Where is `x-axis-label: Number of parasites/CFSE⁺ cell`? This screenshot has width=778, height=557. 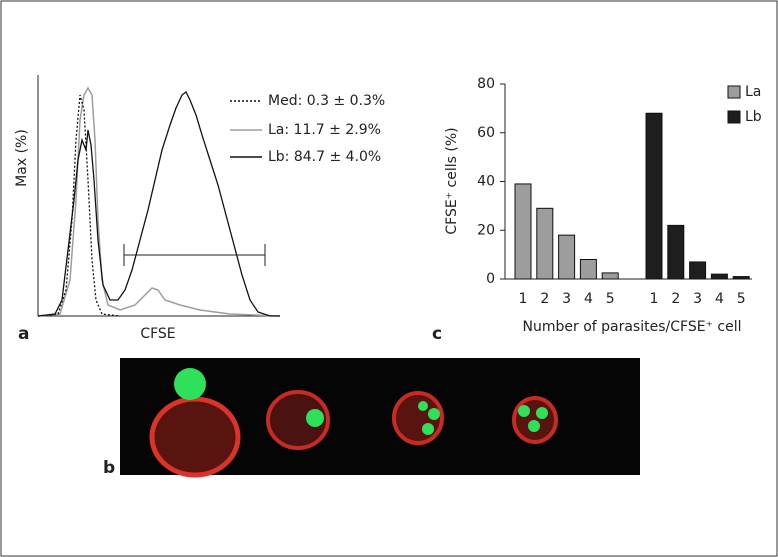 x-axis-label: Number of parasites/CFSE⁺ cell is located at coordinates (632, 327).